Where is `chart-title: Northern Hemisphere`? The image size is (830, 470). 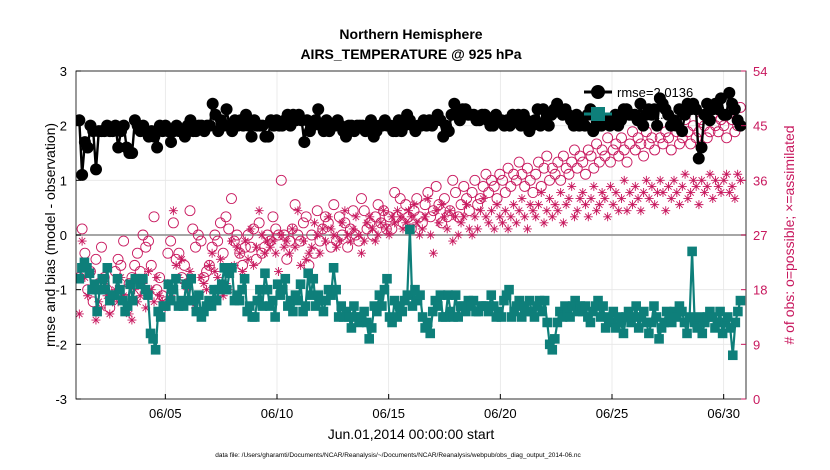 chart-title: Northern Hemisphere is located at coordinates (410, 34).